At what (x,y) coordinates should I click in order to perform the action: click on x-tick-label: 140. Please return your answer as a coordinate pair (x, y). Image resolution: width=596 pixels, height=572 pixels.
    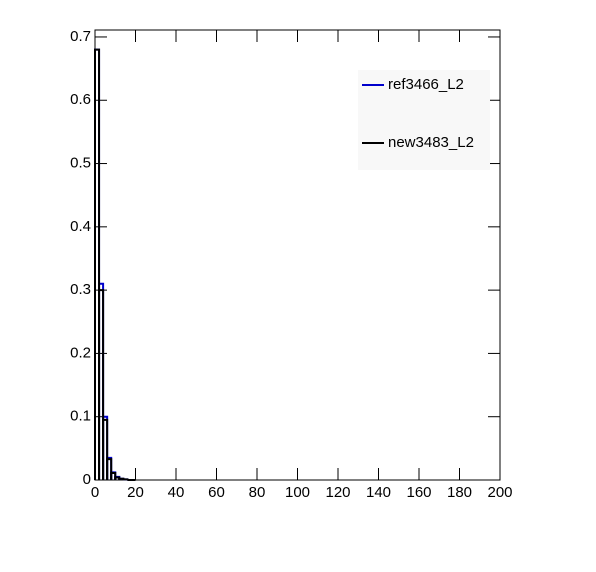
    Looking at the image, I should click on (378, 492).